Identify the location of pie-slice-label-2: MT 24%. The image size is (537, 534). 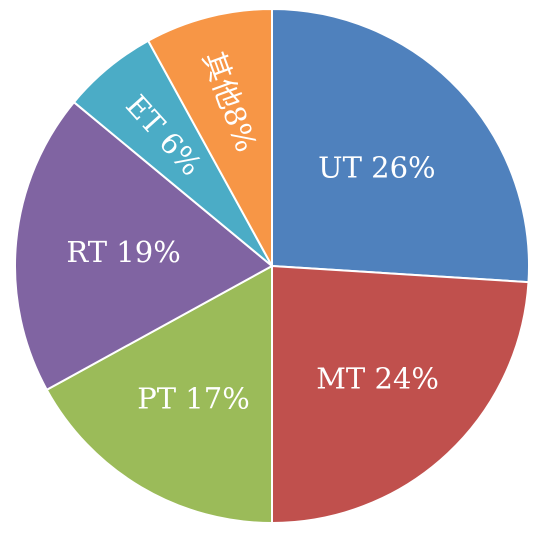
(377, 378).